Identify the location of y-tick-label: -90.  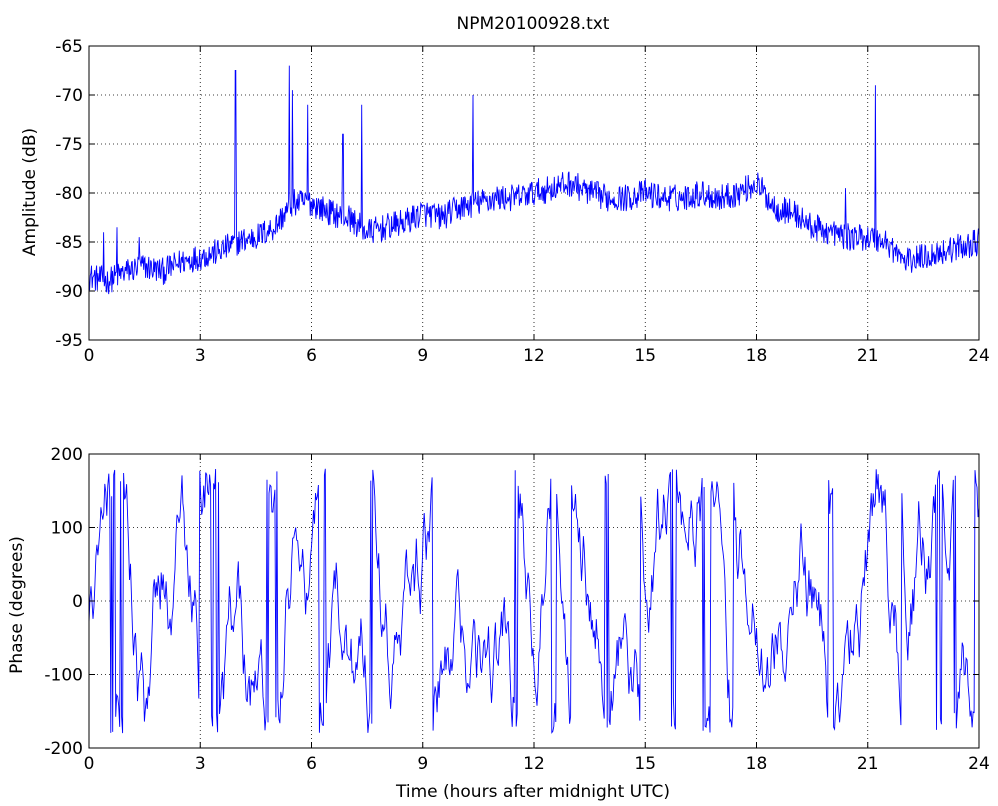
(69, 292).